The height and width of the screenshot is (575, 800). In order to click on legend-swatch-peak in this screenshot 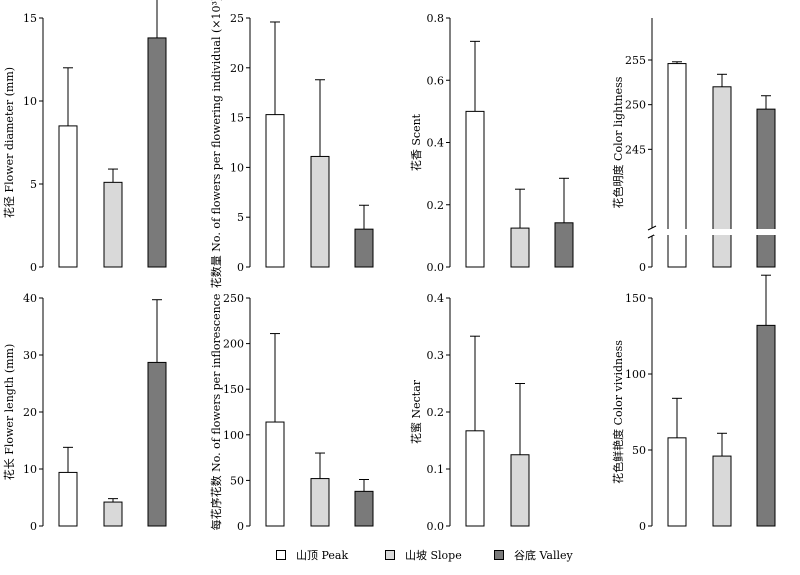, I will do `click(281, 555)`.